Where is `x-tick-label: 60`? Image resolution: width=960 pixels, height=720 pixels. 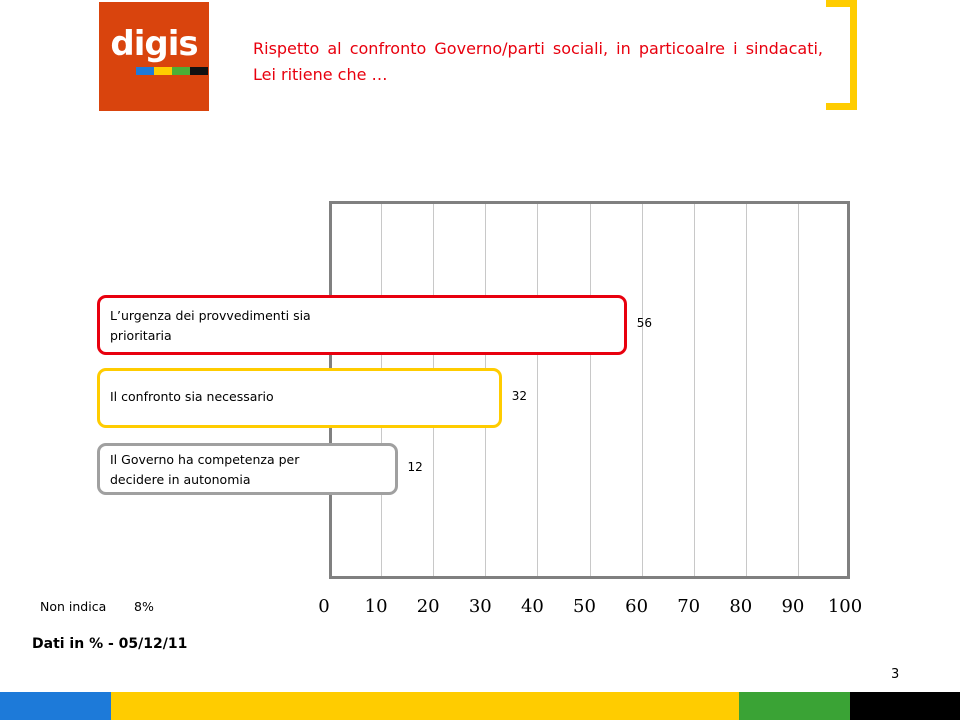 x-tick-label: 60 is located at coordinates (637, 606).